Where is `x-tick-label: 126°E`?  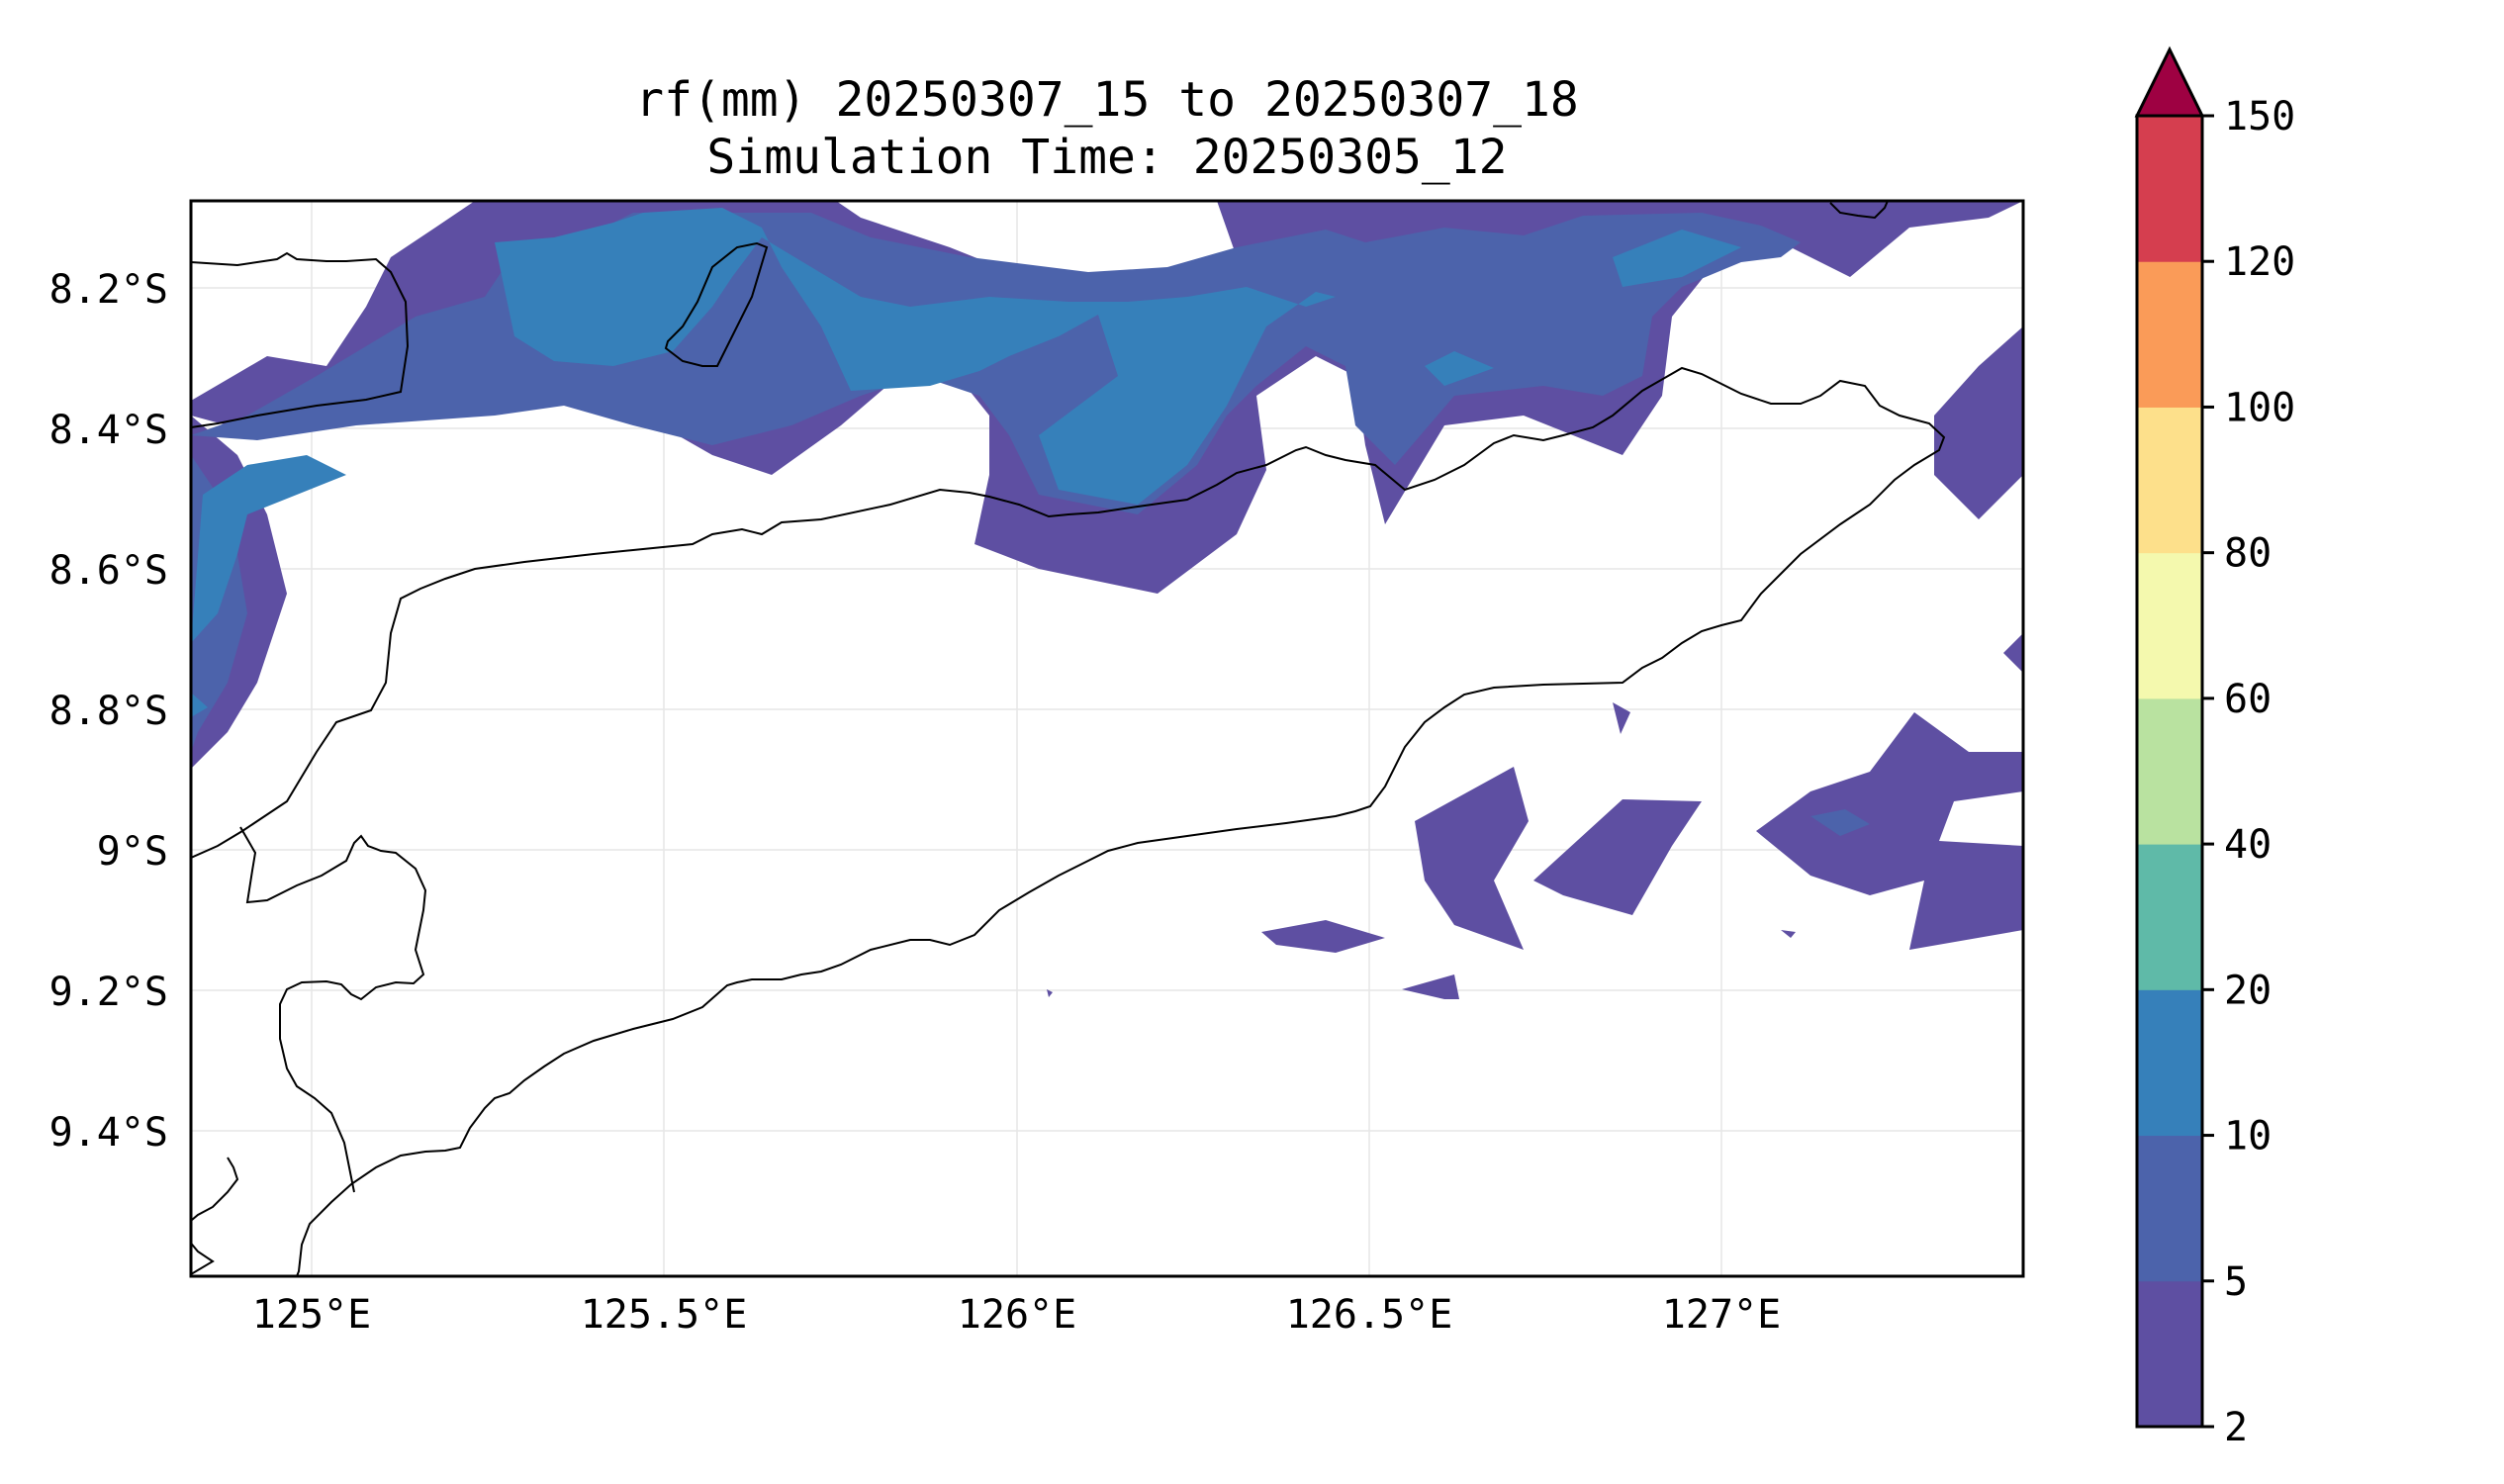 x-tick-label: 126°E is located at coordinates (1017, 1315).